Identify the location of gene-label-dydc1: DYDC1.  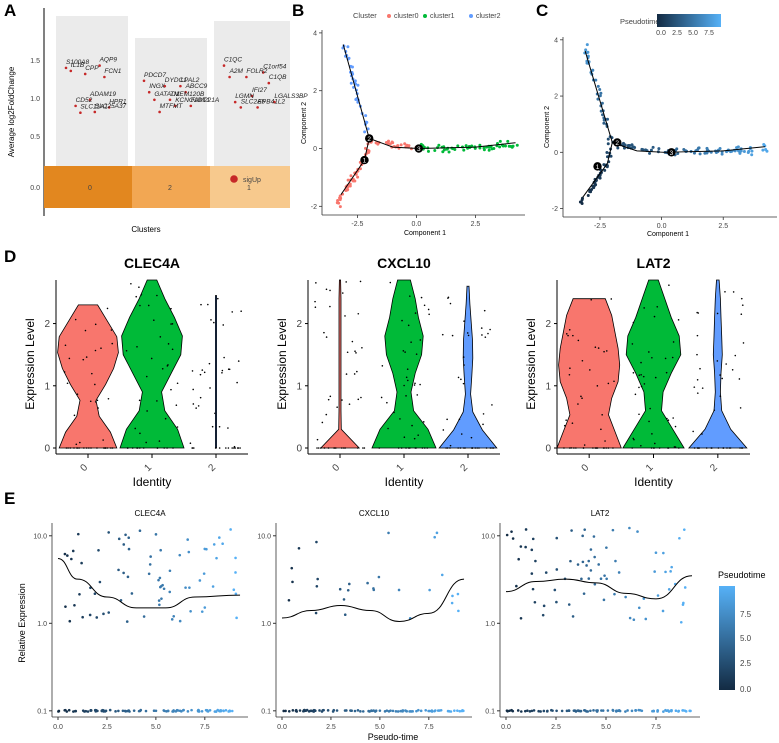
(176, 80).